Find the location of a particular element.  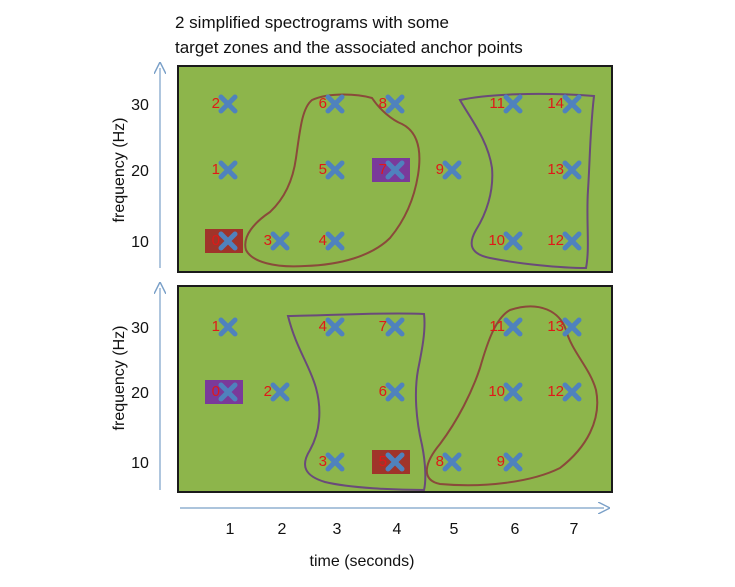

x-axis-label: time (seconds) is located at coordinates (362, 561).